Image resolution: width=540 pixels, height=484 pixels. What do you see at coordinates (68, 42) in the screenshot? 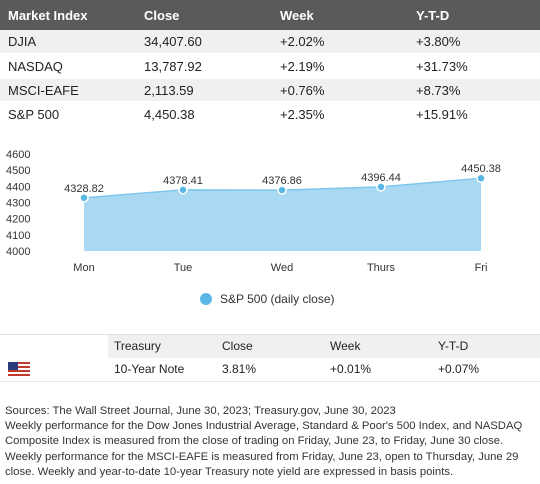
I see `index-name: DJIA` at bounding box center [68, 42].